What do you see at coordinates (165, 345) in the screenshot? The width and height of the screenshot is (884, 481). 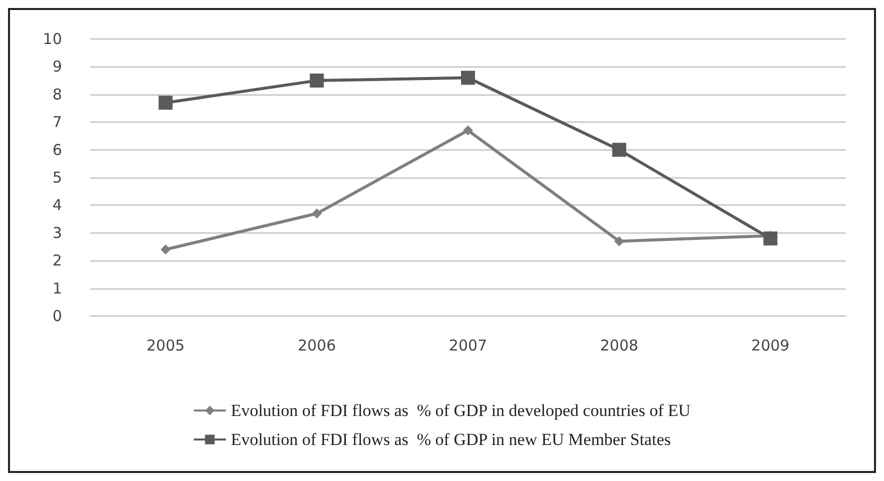 I see `x-tick-label: 2005` at bounding box center [165, 345].